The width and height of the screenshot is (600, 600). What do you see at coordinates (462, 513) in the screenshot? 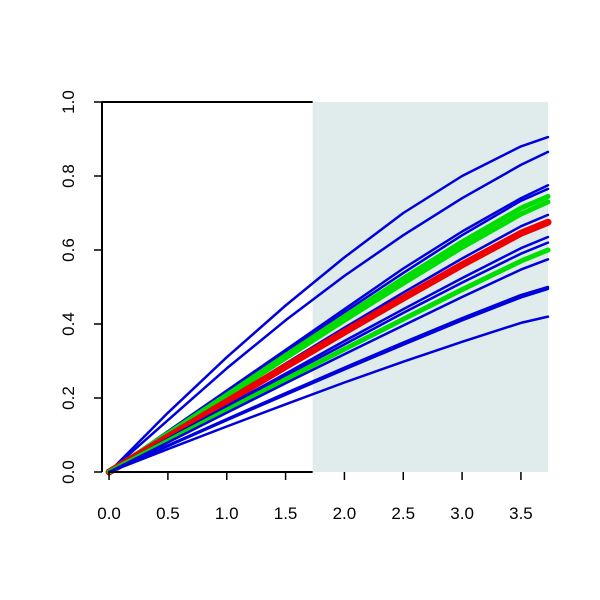
I see `x-tick-label: 3.0` at bounding box center [462, 513].